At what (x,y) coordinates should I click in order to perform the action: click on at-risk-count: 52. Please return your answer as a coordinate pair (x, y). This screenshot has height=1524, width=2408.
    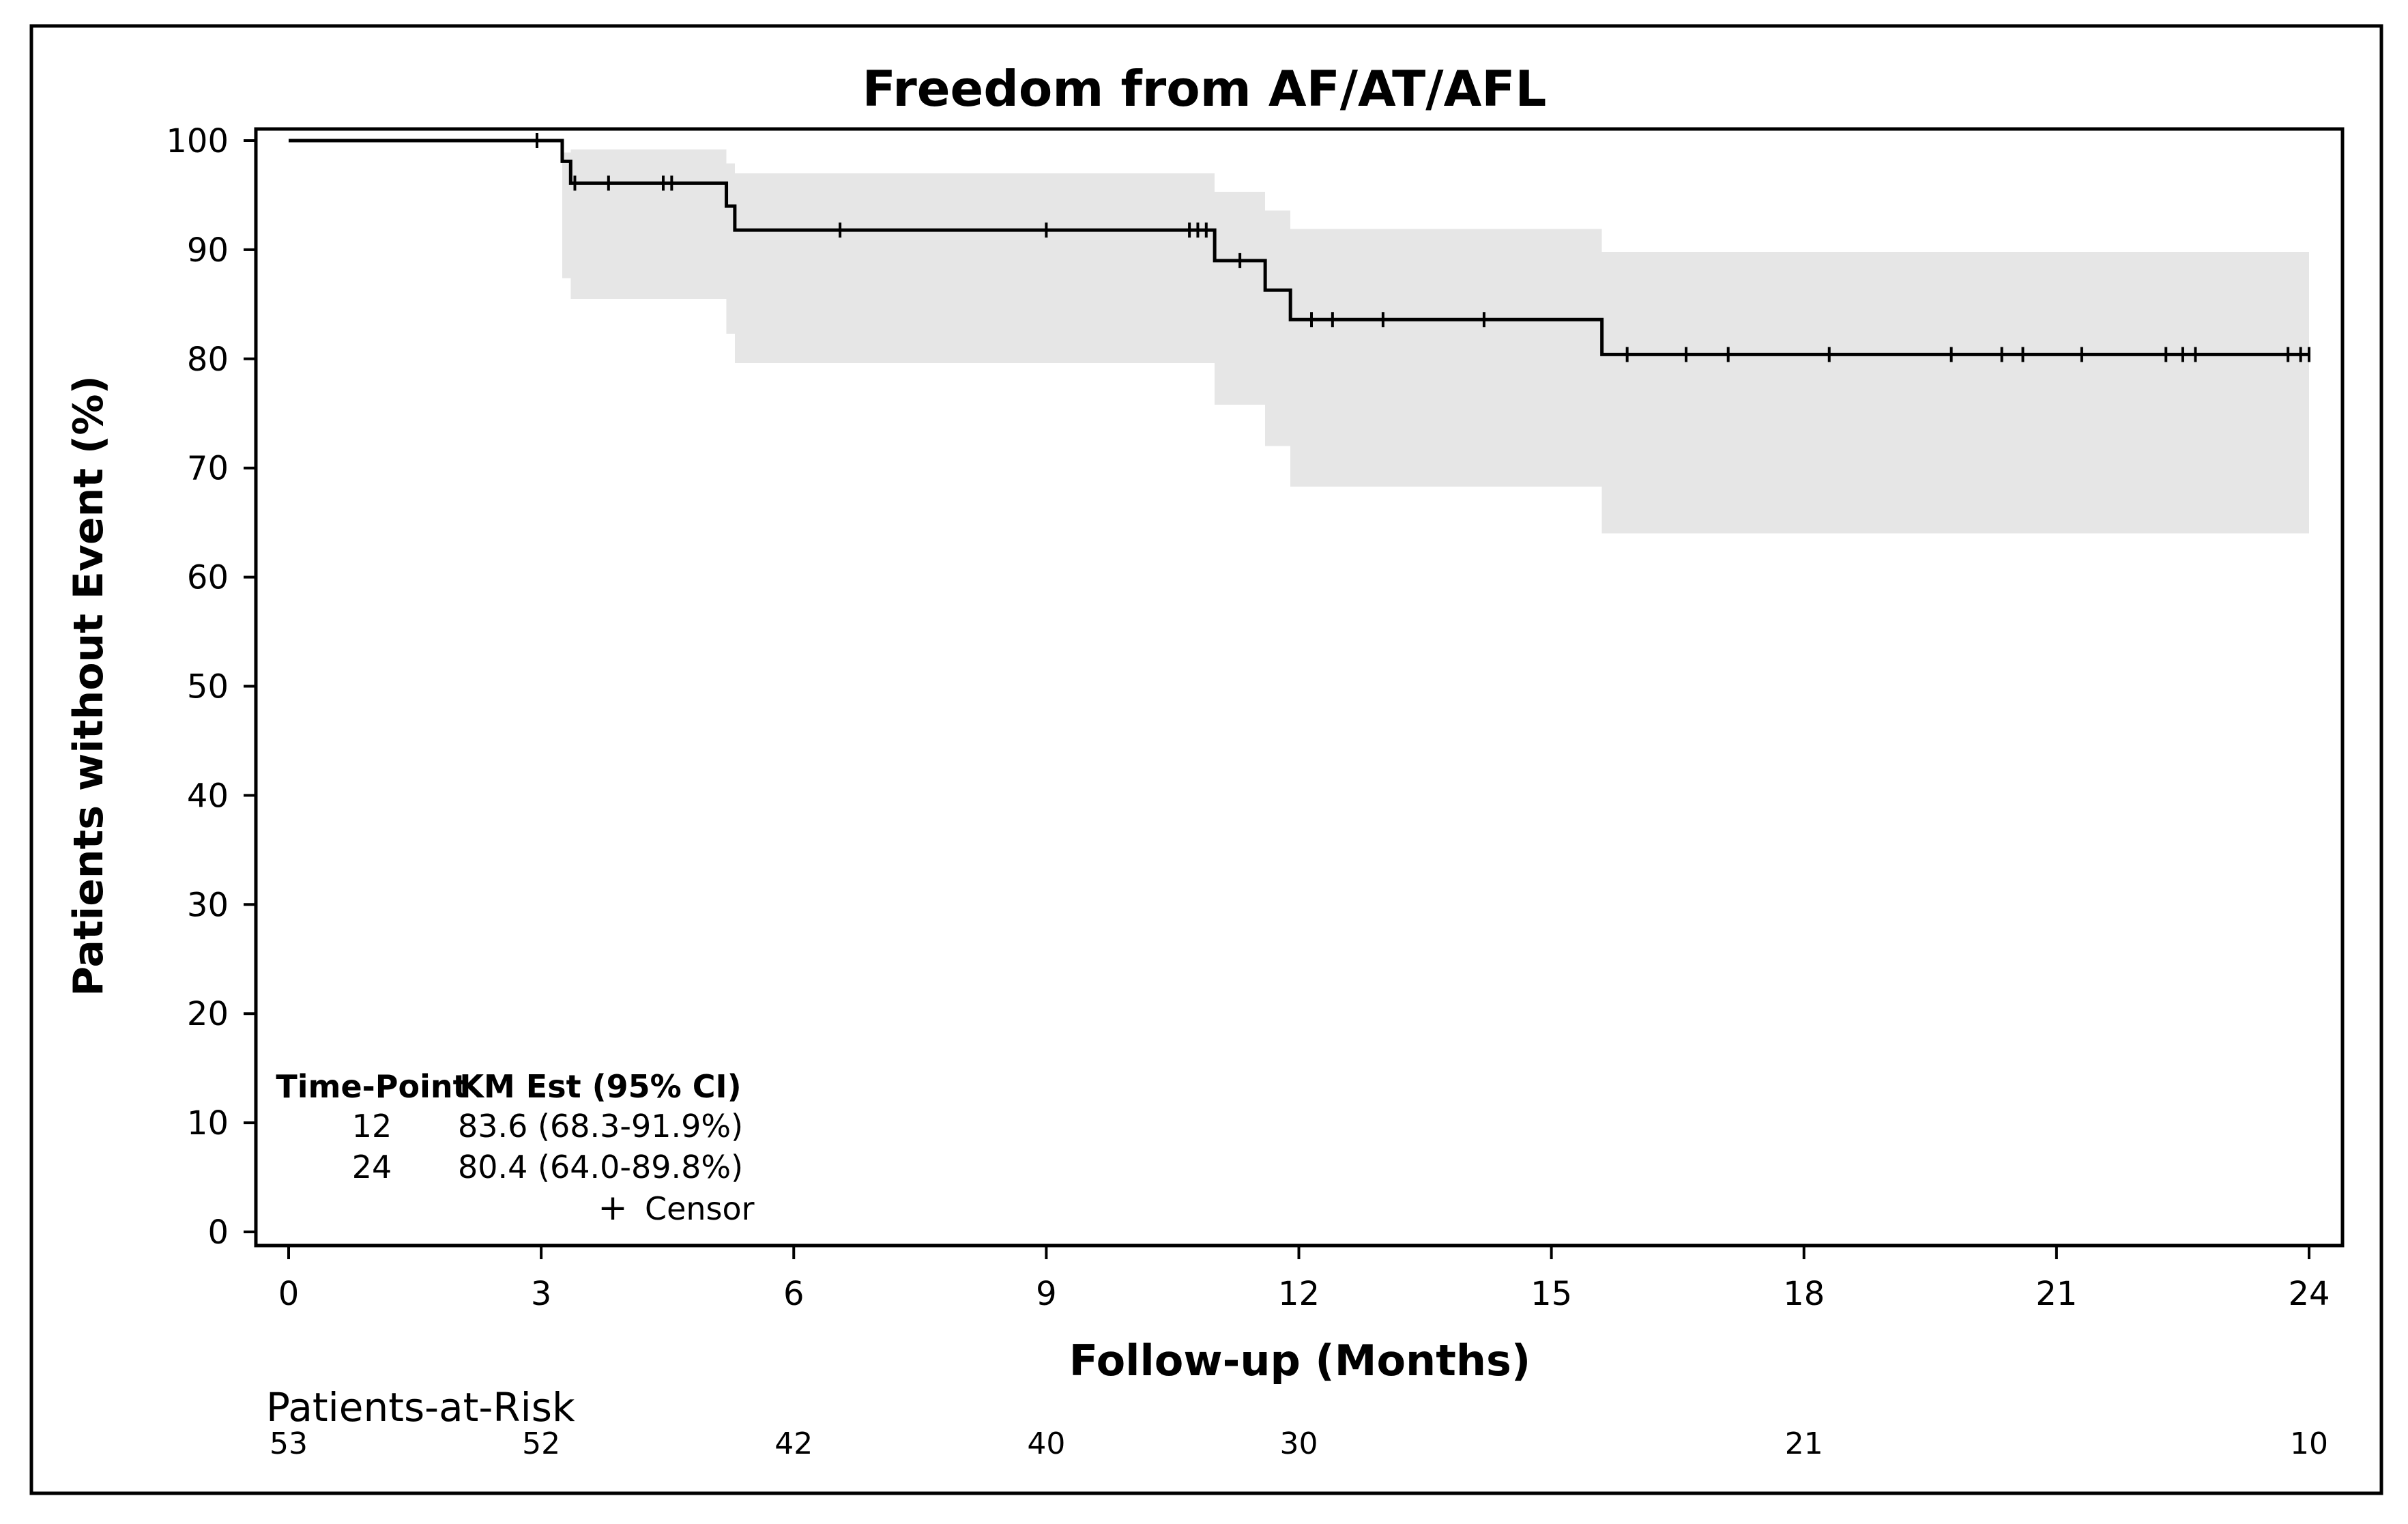
    Looking at the image, I should click on (541, 1443).